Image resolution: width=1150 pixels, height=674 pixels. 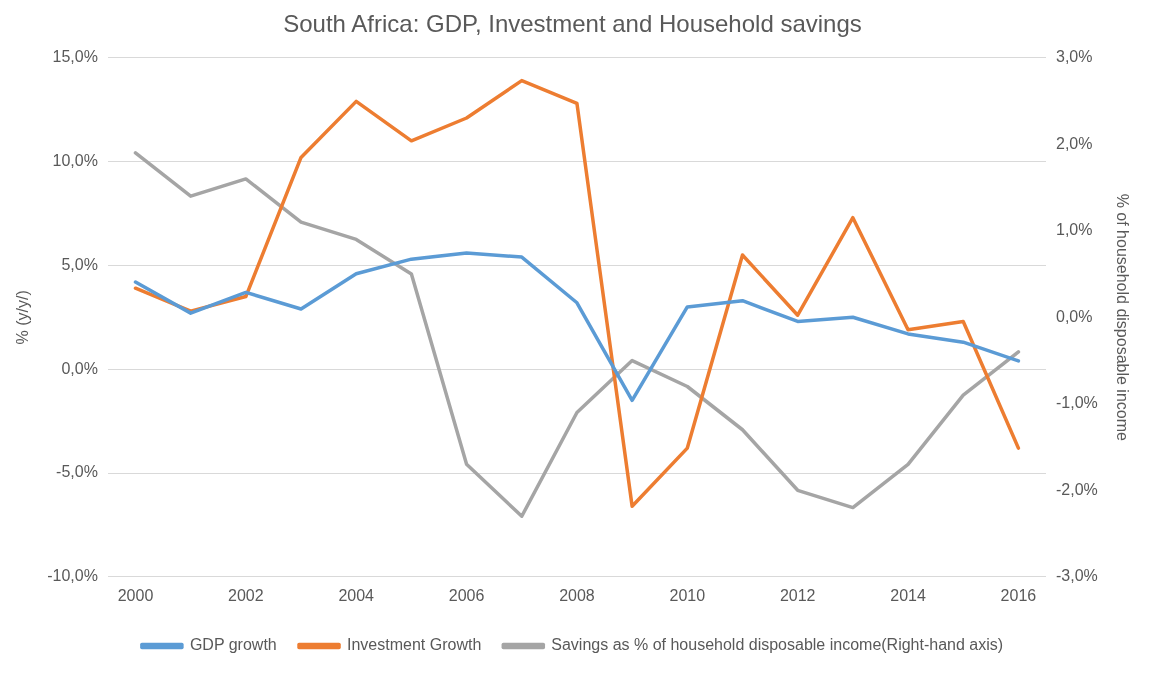 I want to click on chart-title: South Africa: GDP, Investment and Household savings, so click(x=572, y=24).